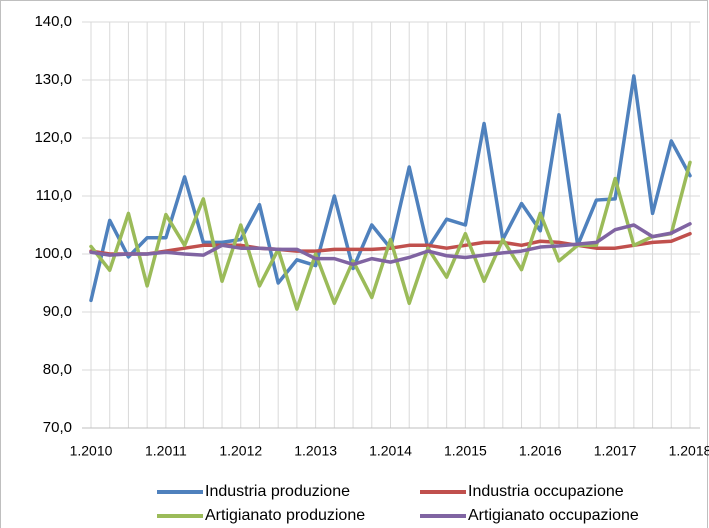 Image resolution: width=709 pixels, height=528 pixels. What do you see at coordinates (53, 253) in the screenshot?
I see `y-tick-label: 100,0` at bounding box center [53, 253].